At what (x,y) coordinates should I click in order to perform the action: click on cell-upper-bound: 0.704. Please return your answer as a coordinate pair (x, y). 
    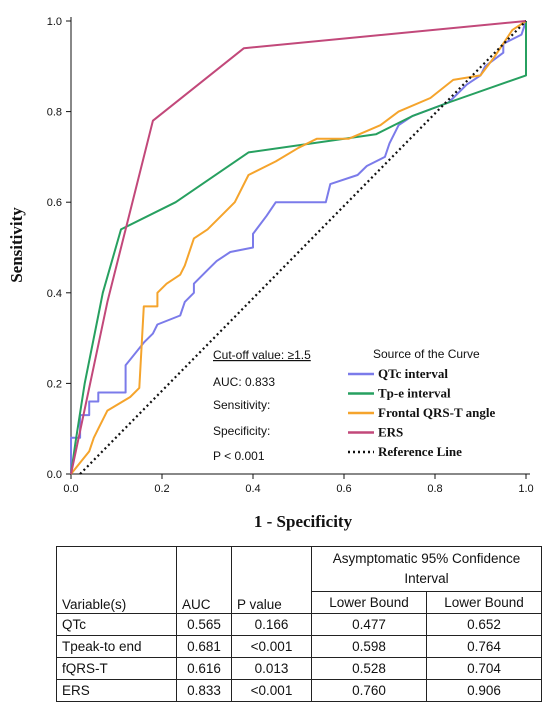
    Looking at the image, I should click on (484, 668).